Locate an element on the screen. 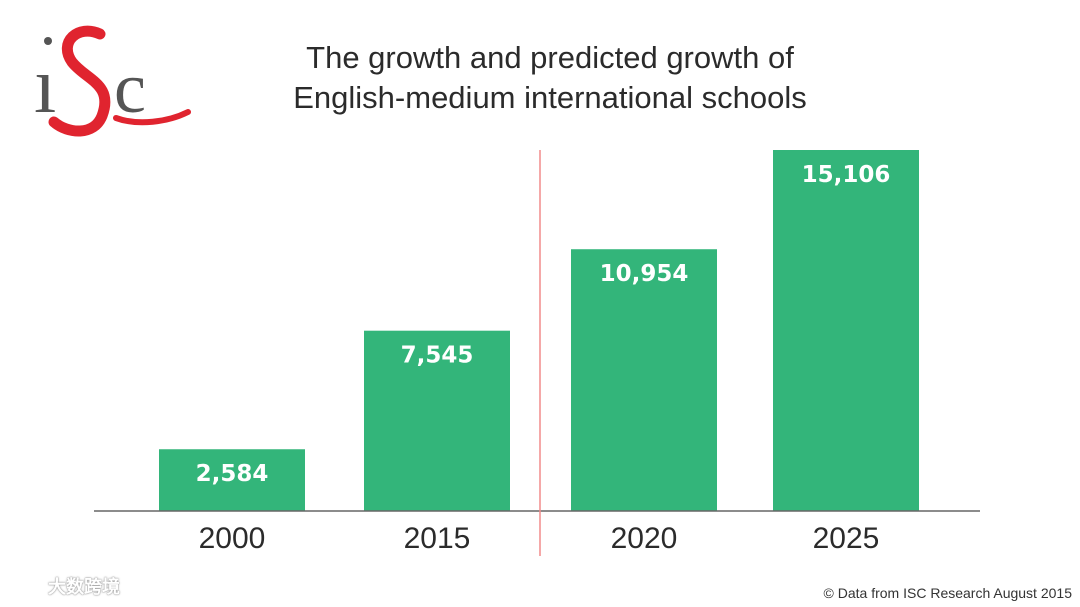 The height and width of the screenshot is (607, 1080). source-note: © Data from ISC Research August 2015 is located at coordinates (947, 593).